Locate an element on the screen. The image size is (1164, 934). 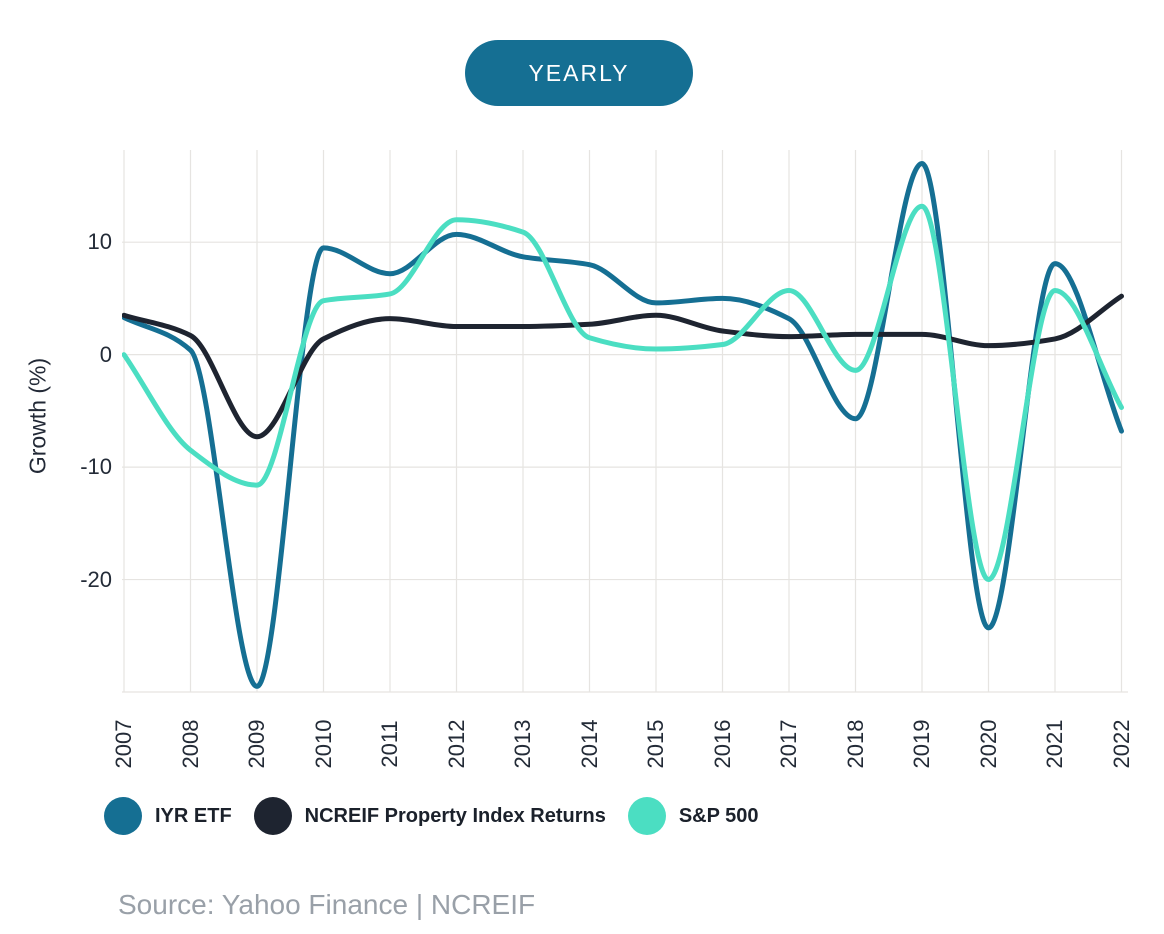
x-tick-label-text: 2018 is located at coordinates (855, 744).